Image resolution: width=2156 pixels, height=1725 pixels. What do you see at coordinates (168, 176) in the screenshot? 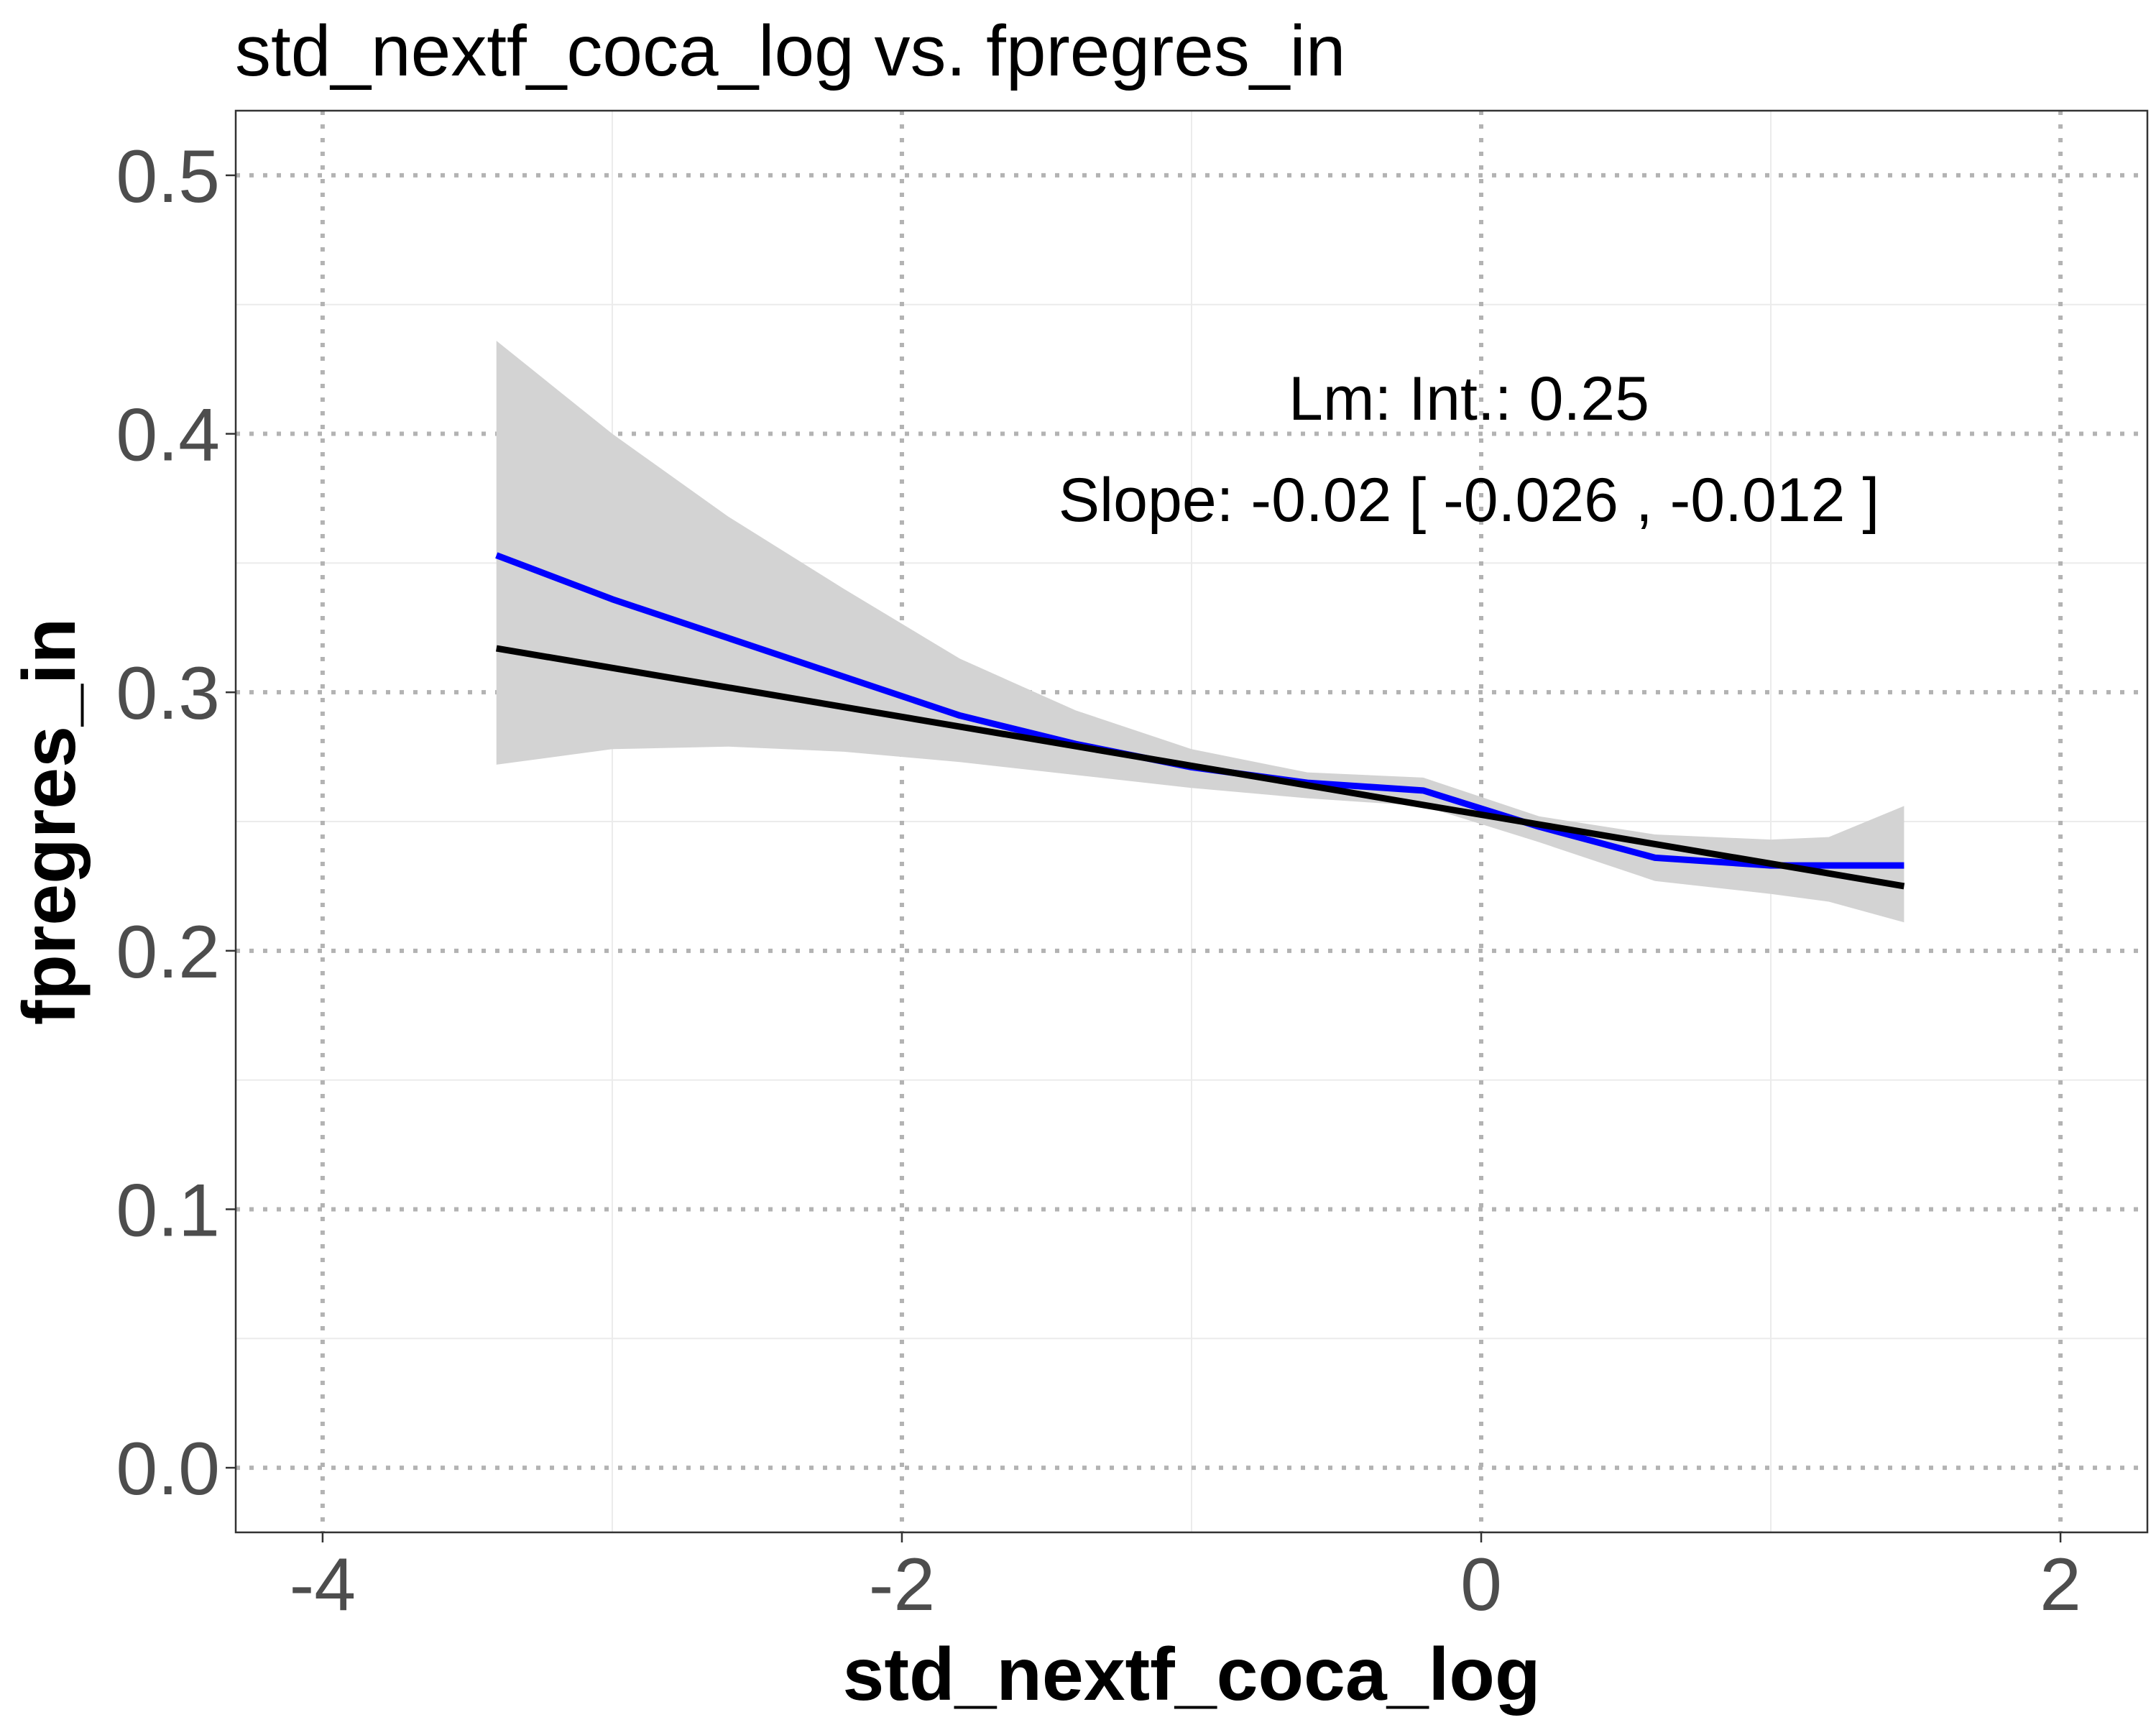
I see `y-tick-label: 0.5` at bounding box center [168, 176].